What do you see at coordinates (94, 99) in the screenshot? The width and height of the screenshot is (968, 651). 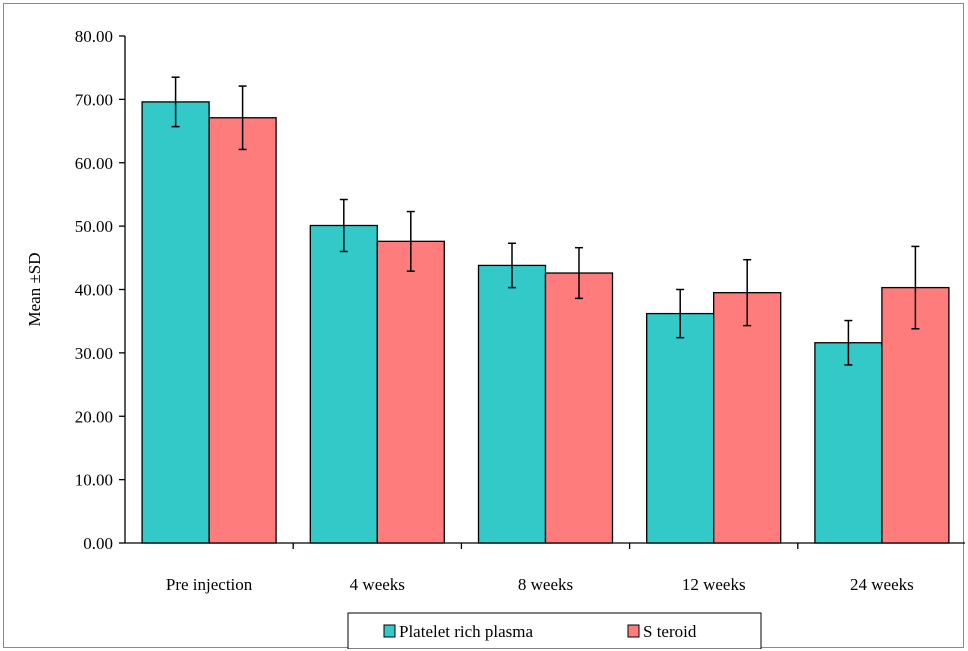 I see `y-tick-label: 70.00` at bounding box center [94, 99].